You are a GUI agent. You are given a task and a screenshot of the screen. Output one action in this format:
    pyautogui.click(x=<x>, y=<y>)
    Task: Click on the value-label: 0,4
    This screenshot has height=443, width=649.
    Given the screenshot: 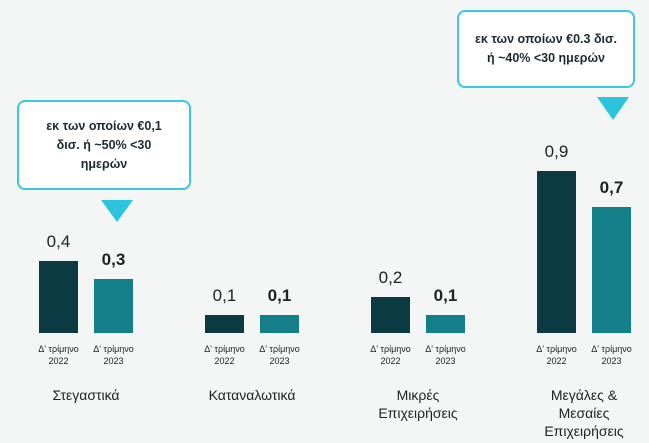 What is the action you would take?
    pyautogui.click(x=59, y=241)
    